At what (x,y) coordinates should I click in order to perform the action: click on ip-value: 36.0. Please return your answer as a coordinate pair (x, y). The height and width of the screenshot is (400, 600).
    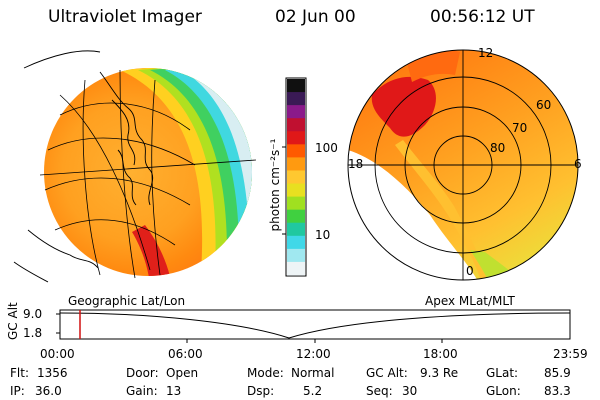
    Looking at the image, I should click on (48, 391).